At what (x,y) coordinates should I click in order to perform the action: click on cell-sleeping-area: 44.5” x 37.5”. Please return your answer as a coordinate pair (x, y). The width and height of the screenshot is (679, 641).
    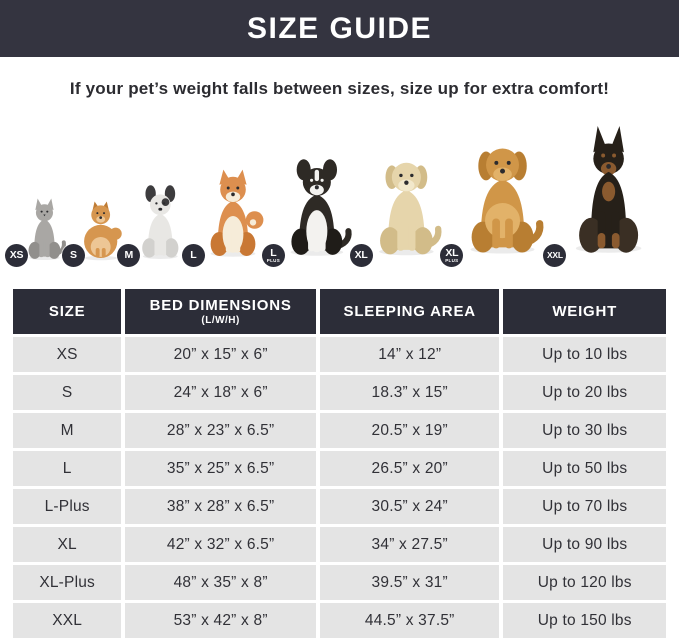
    Looking at the image, I should click on (409, 620).